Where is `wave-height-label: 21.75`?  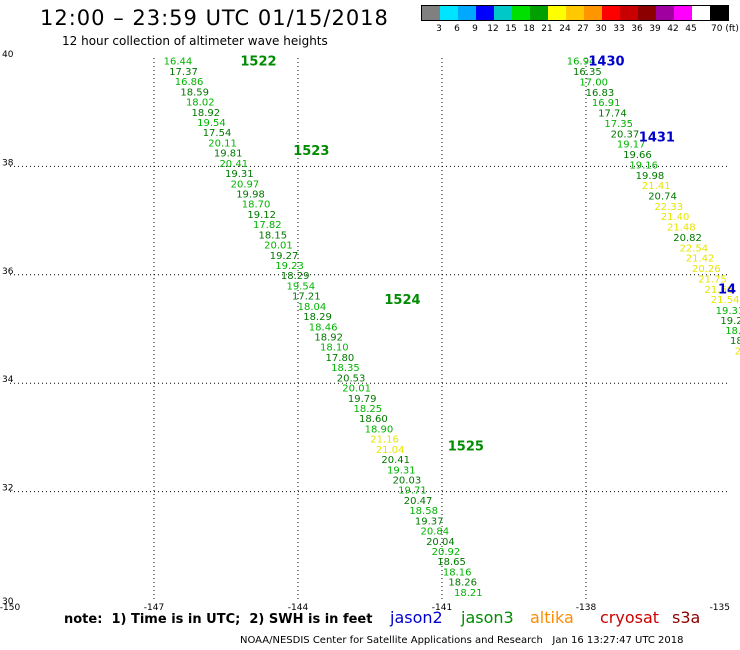
wave-height-label: 21.75 is located at coordinates (712, 279).